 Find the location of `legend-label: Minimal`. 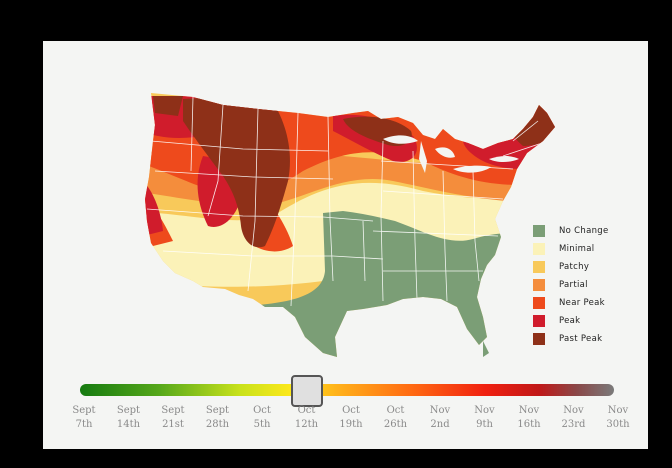

legend-label: Minimal is located at coordinates (577, 249).